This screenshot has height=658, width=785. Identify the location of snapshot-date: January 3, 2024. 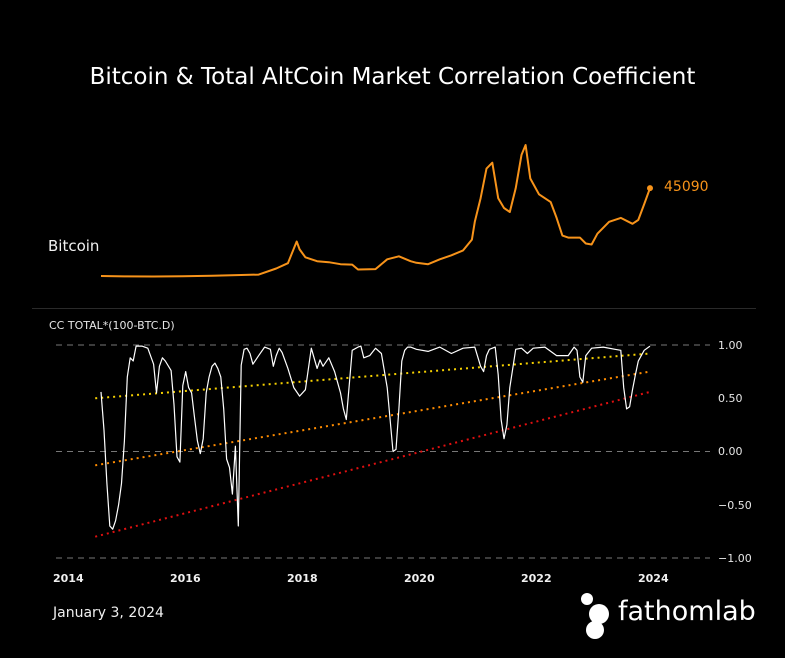
(108, 613).